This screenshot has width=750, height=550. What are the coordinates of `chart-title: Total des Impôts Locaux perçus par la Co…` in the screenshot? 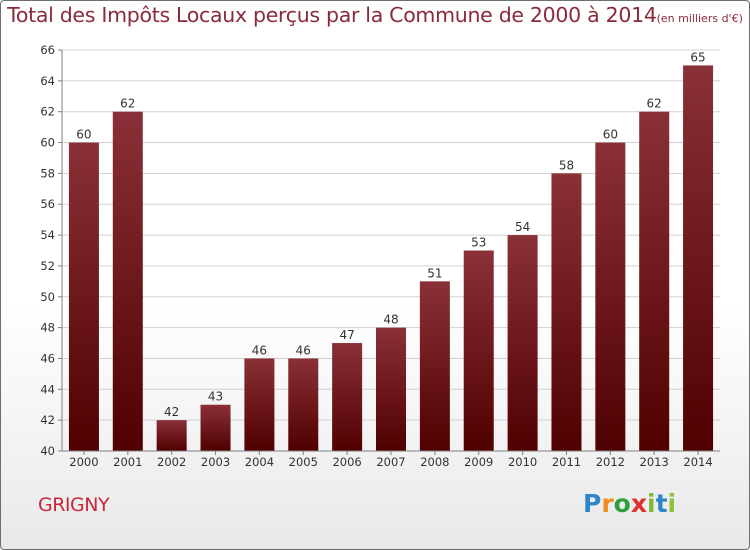 It's located at (375, 15).